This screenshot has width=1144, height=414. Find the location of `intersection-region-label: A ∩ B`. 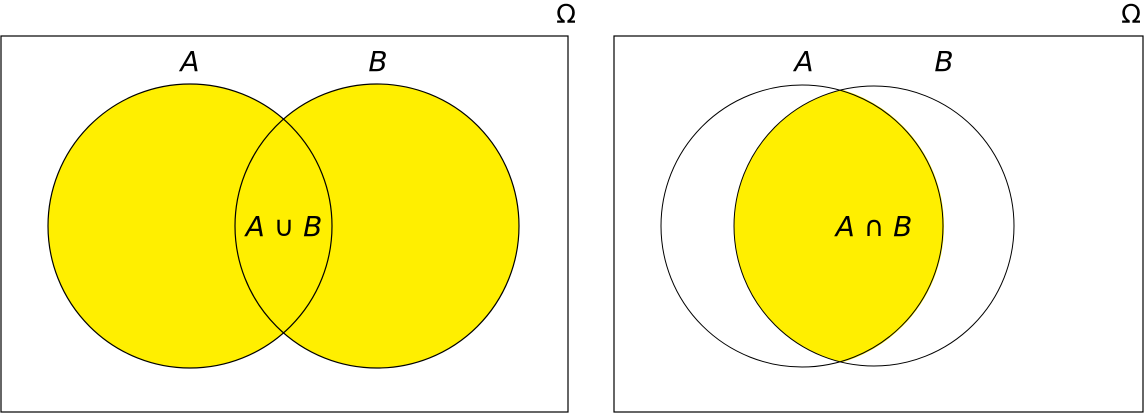

intersection-region-label: A ∩ B is located at coordinates (873, 226).